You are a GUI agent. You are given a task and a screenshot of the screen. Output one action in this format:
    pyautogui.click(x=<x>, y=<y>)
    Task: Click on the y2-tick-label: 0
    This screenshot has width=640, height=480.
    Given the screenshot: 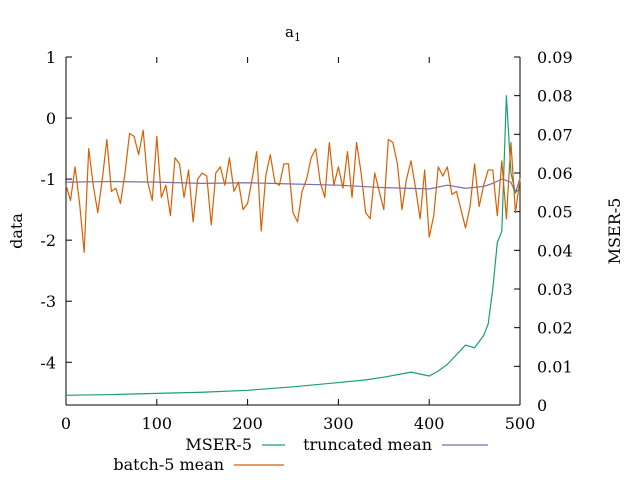 What is the action you would take?
    pyautogui.click(x=542, y=405)
    